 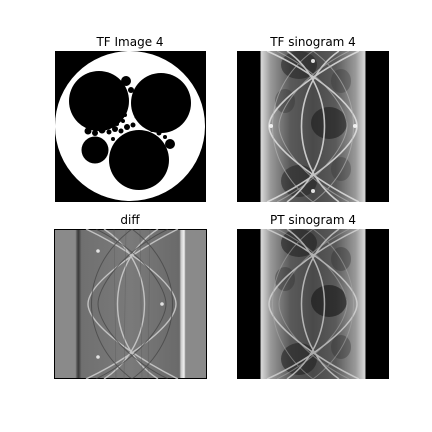 What do you see at coordinates (130, 304) in the screenshot?
I see `diff-panel` at bounding box center [130, 304].